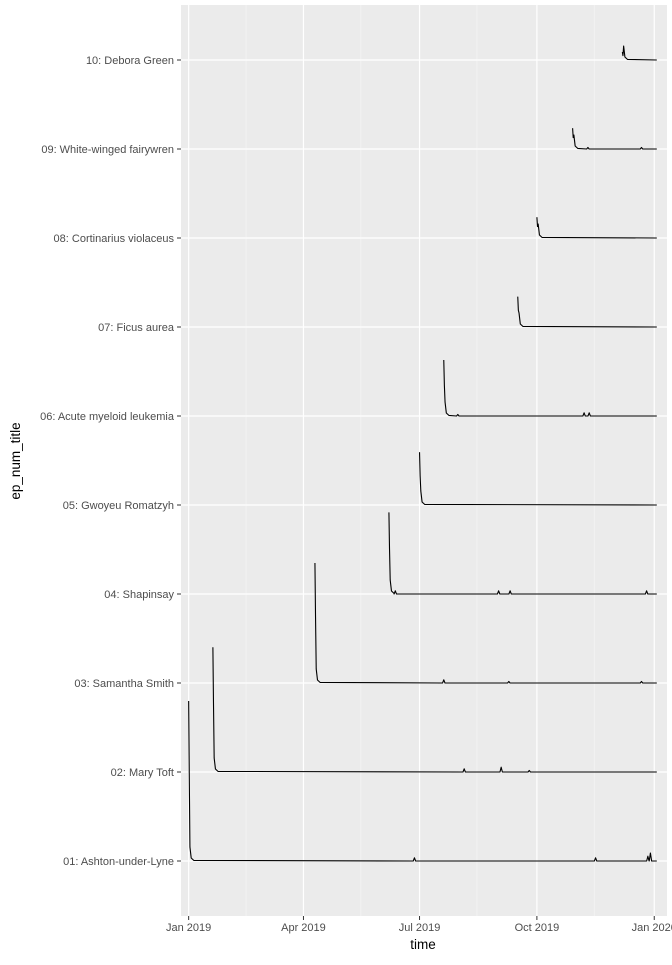 This screenshot has height=965, width=672. Describe the element at coordinates (303, 928) in the screenshot. I see `x-tick-label: Apr 2019` at that location.